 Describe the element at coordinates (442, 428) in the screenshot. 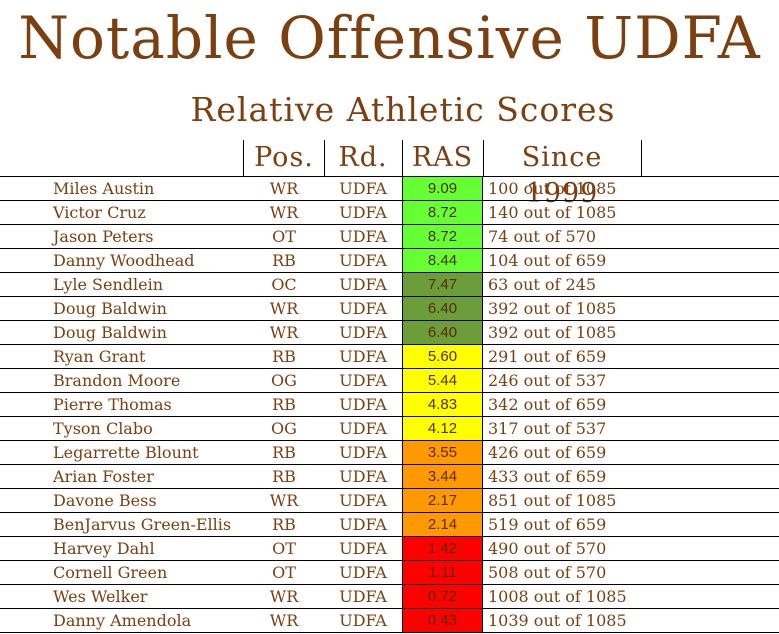

I see `ras-cell: 4.12` at that location.